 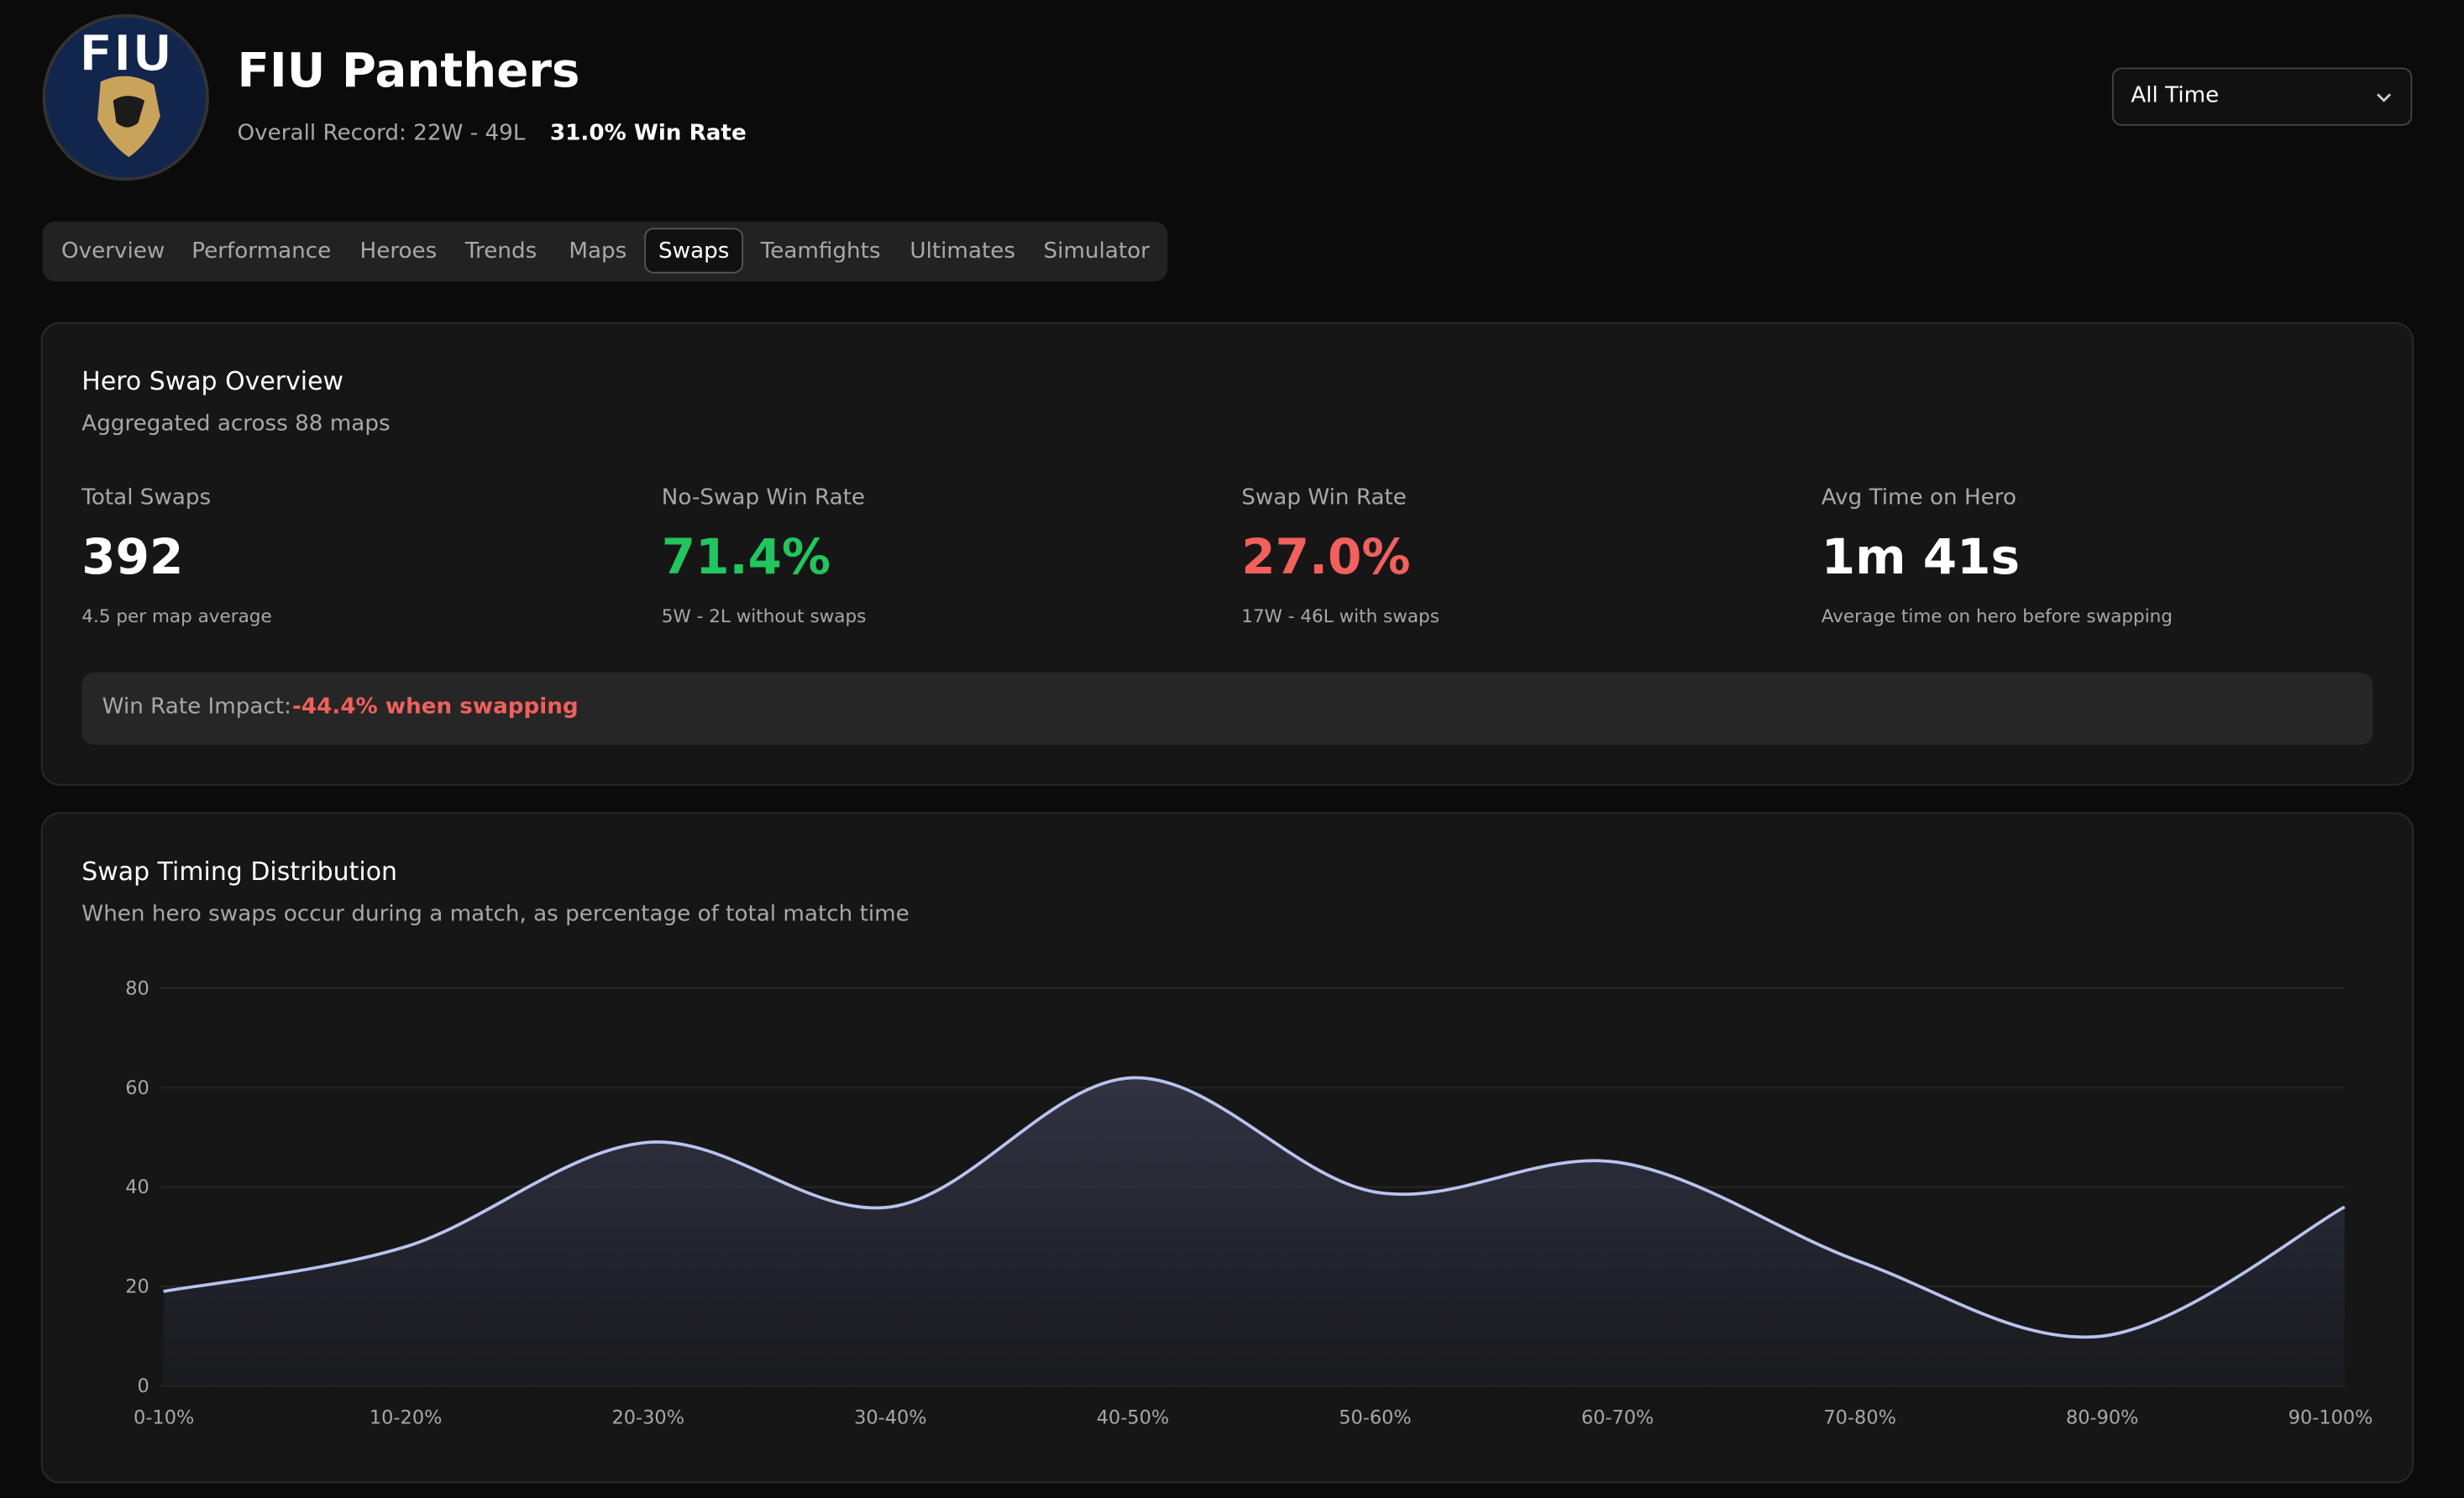 I want to click on x-tick-label: 40-50%, so click(x=1133, y=1417).